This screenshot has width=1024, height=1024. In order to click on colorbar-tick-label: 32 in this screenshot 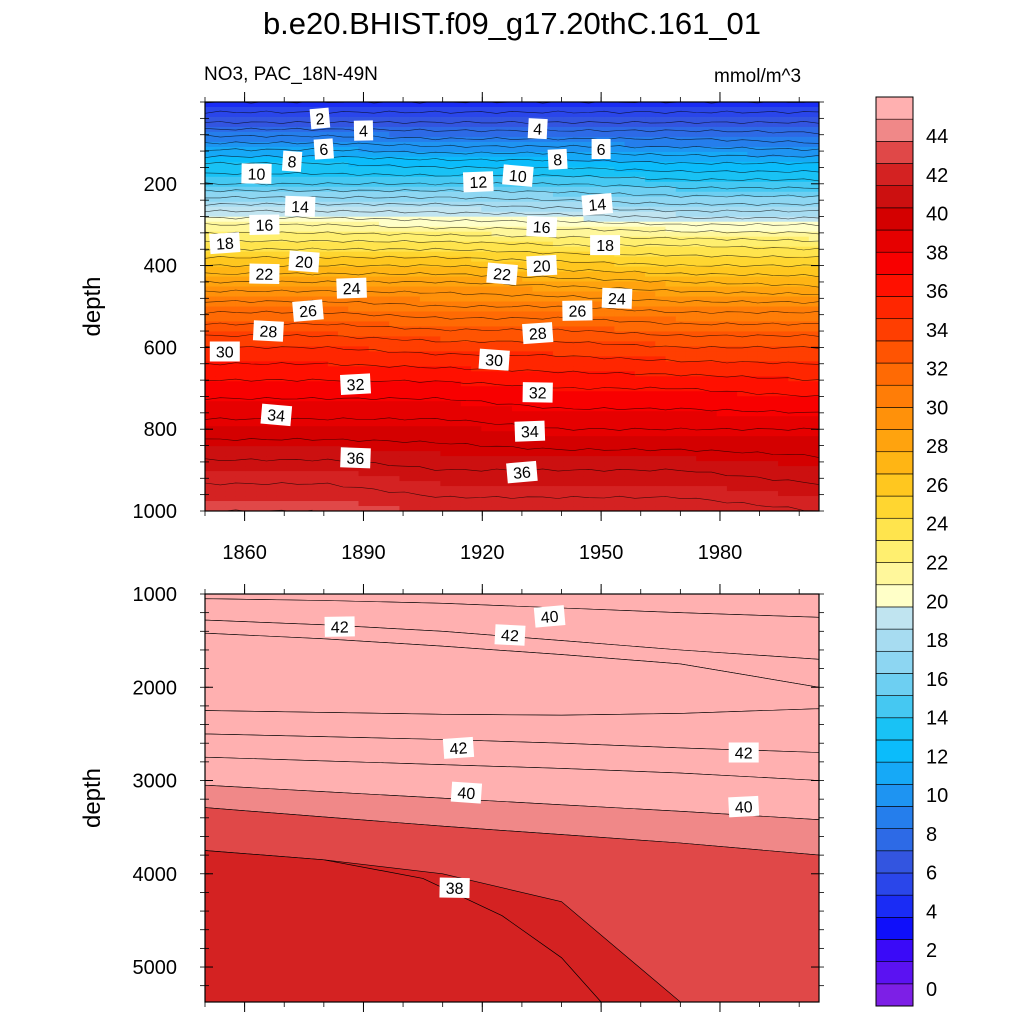, I will do `click(937, 370)`.